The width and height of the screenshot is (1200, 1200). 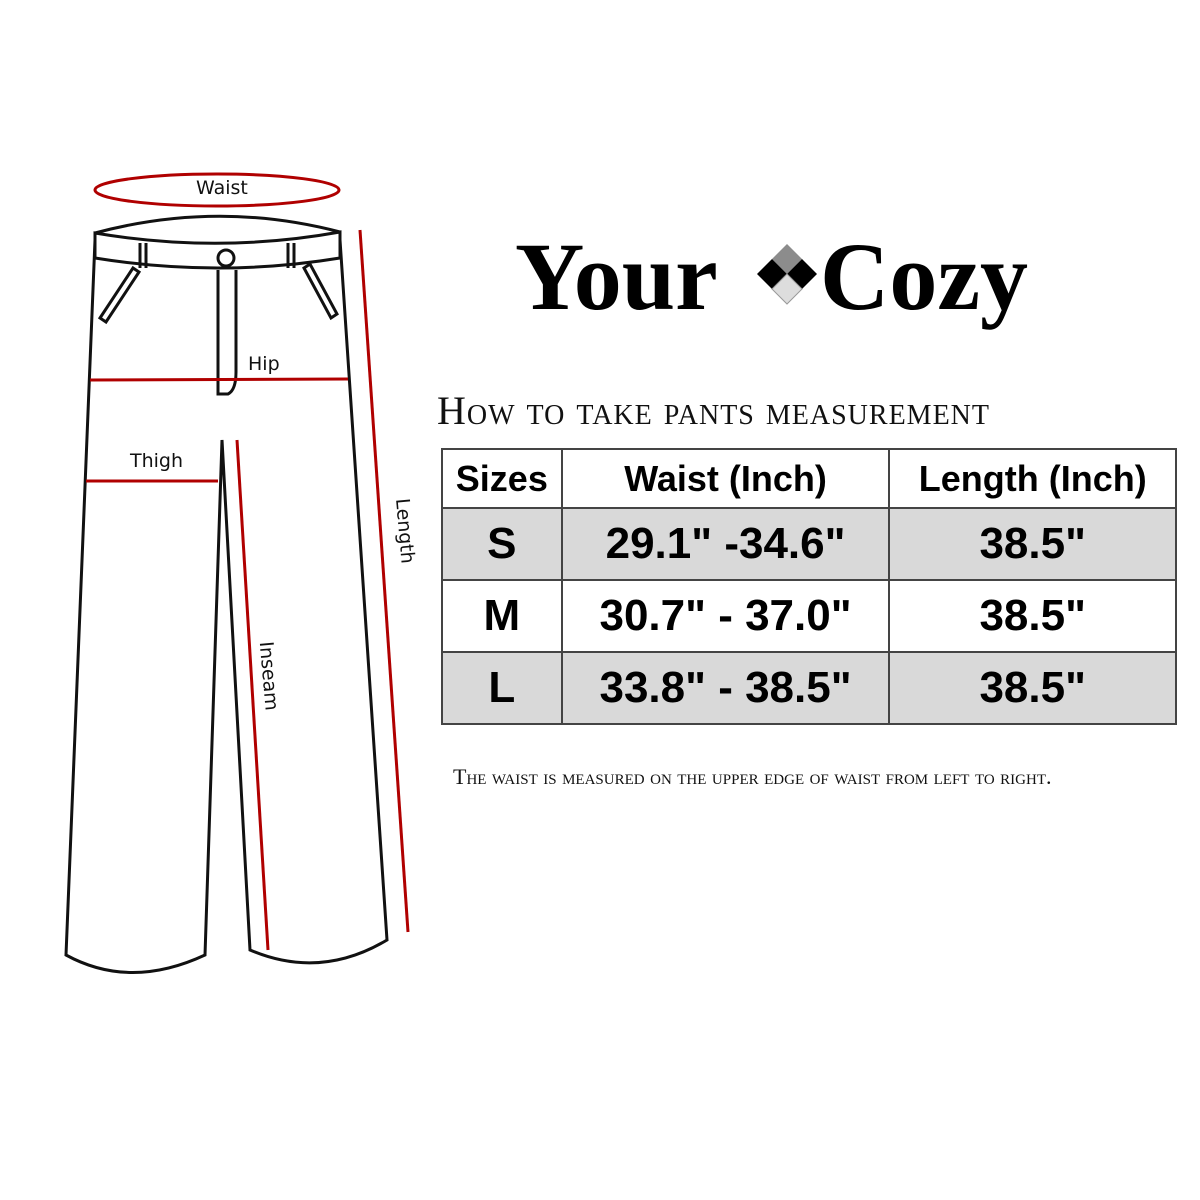 What do you see at coordinates (616, 276) in the screenshot?
I see `logo-word-your: Your` at bounding box center [616, 276].